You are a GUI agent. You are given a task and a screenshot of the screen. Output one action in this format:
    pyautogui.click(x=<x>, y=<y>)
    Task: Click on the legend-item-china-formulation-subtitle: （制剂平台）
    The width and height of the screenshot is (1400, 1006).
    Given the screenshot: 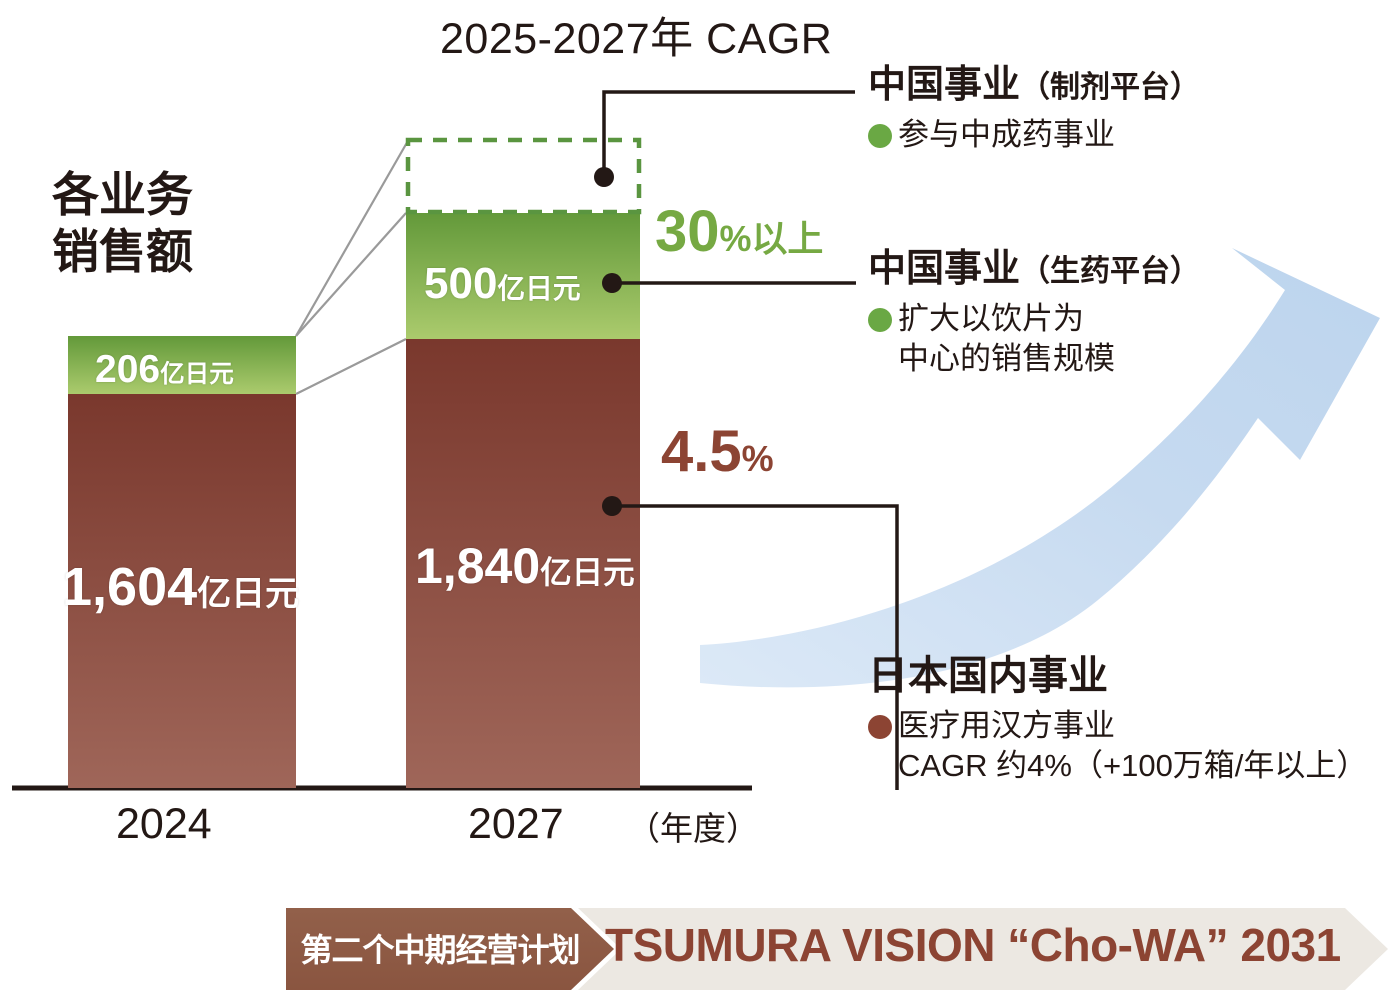 What is the action you would take?
    pyautogui.click(x=1110, y=87)
    